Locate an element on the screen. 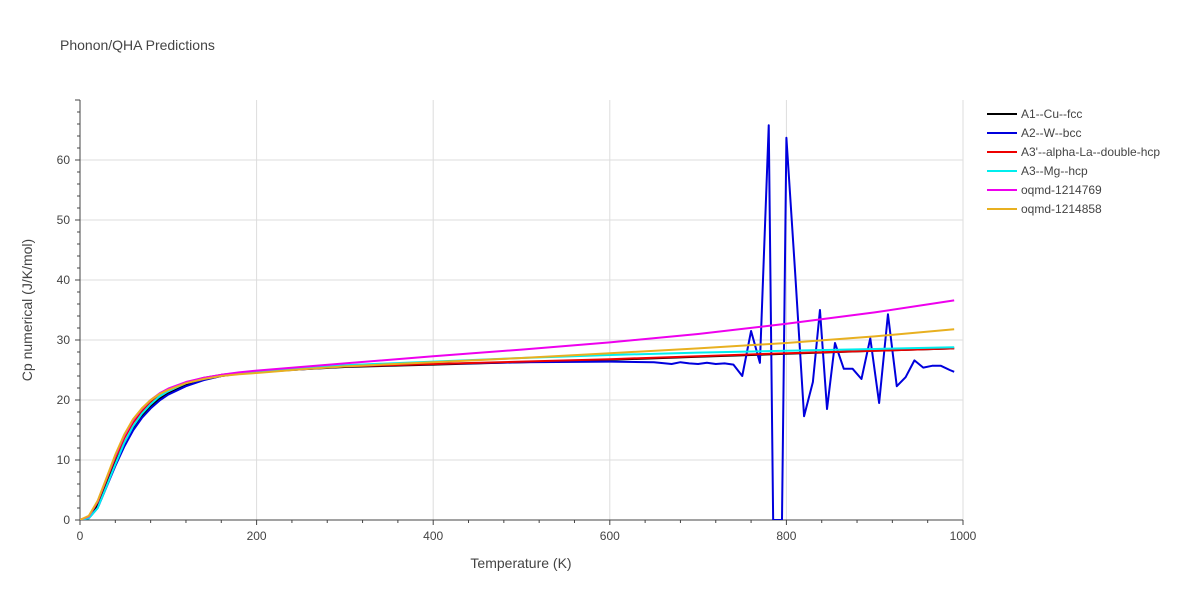 Image resolution: width=1200 pixels, height=600 pixels. y-tick-label: 20 is located at coordinates (64, 400).